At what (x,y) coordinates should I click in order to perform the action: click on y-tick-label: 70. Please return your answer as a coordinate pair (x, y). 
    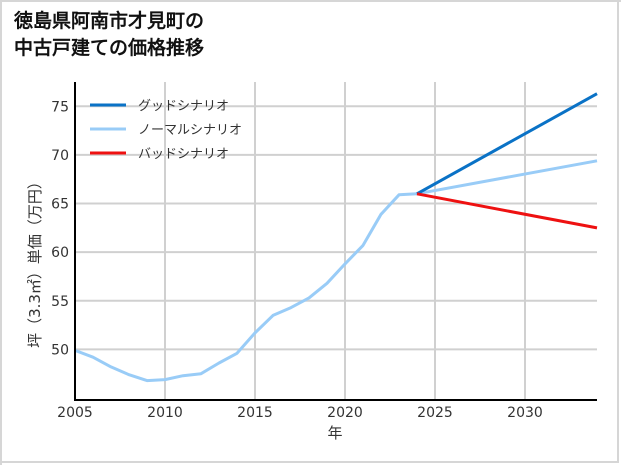
    Looking at the image, I should click on (60, 156).